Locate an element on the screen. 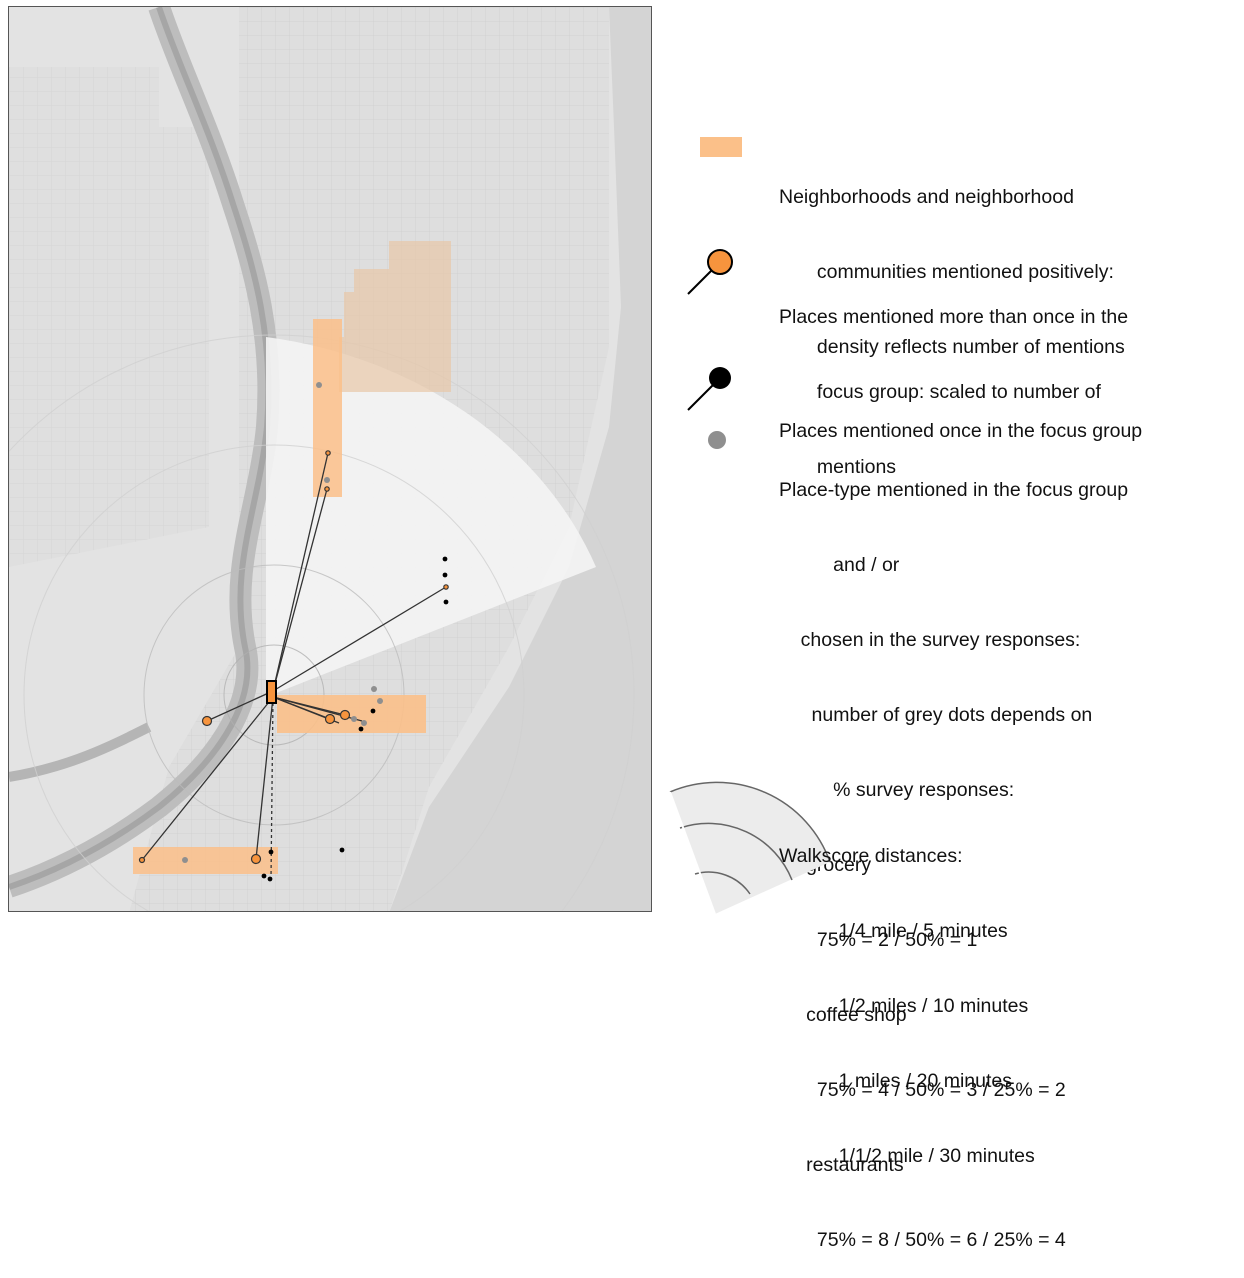 This screenshot has width=1244, height=1278. black-place-markers is located at coordinates (355, 719).